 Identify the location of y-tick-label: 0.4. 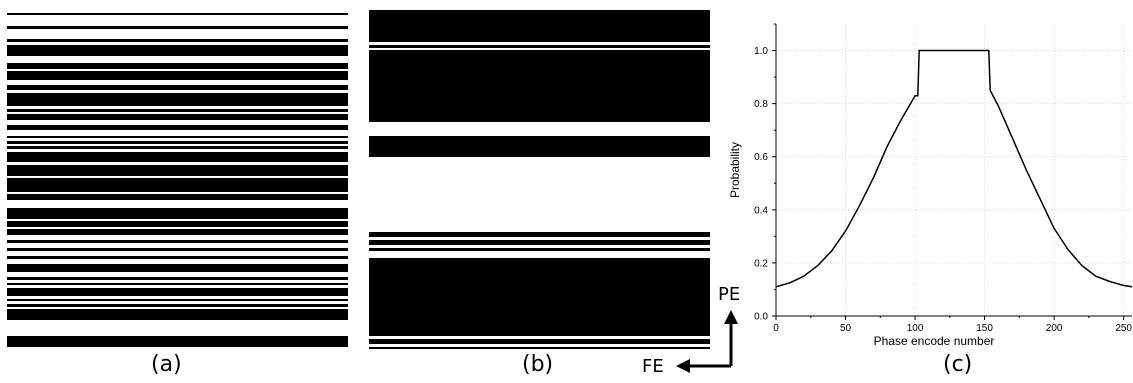
(761, 210).